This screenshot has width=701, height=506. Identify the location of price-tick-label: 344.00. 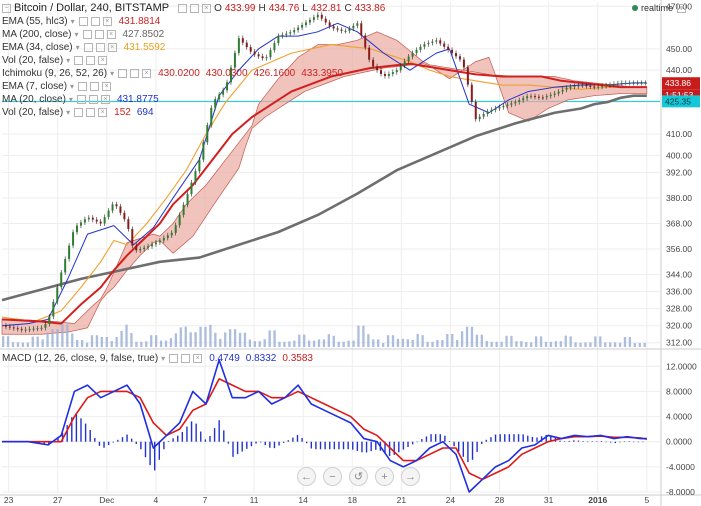
(679, 275).